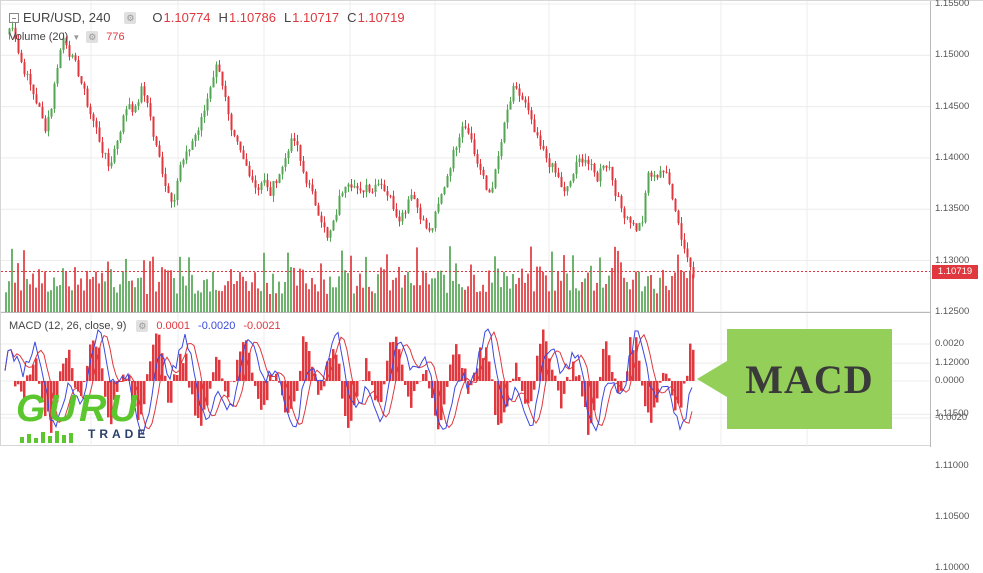 The width and height of the screenshot is (983, 573). What do you see at coordinates (223, 17) in the screenshot?
I see `high-key: H` at bounding box center [223, 17].